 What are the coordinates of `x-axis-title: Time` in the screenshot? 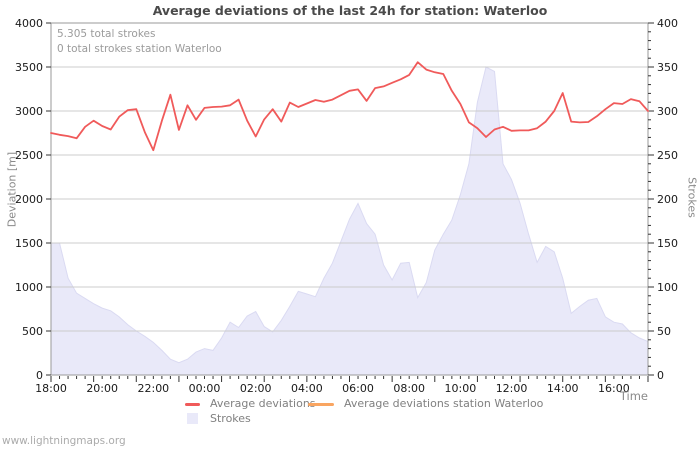 It's located at (633, 396).